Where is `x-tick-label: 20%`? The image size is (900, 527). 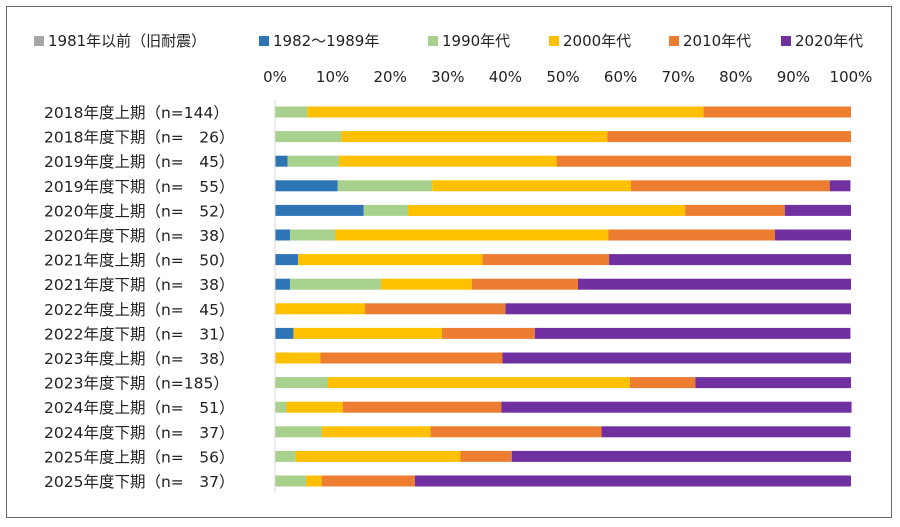
x-tick-label: 20% is located at coordinates (390, 77).